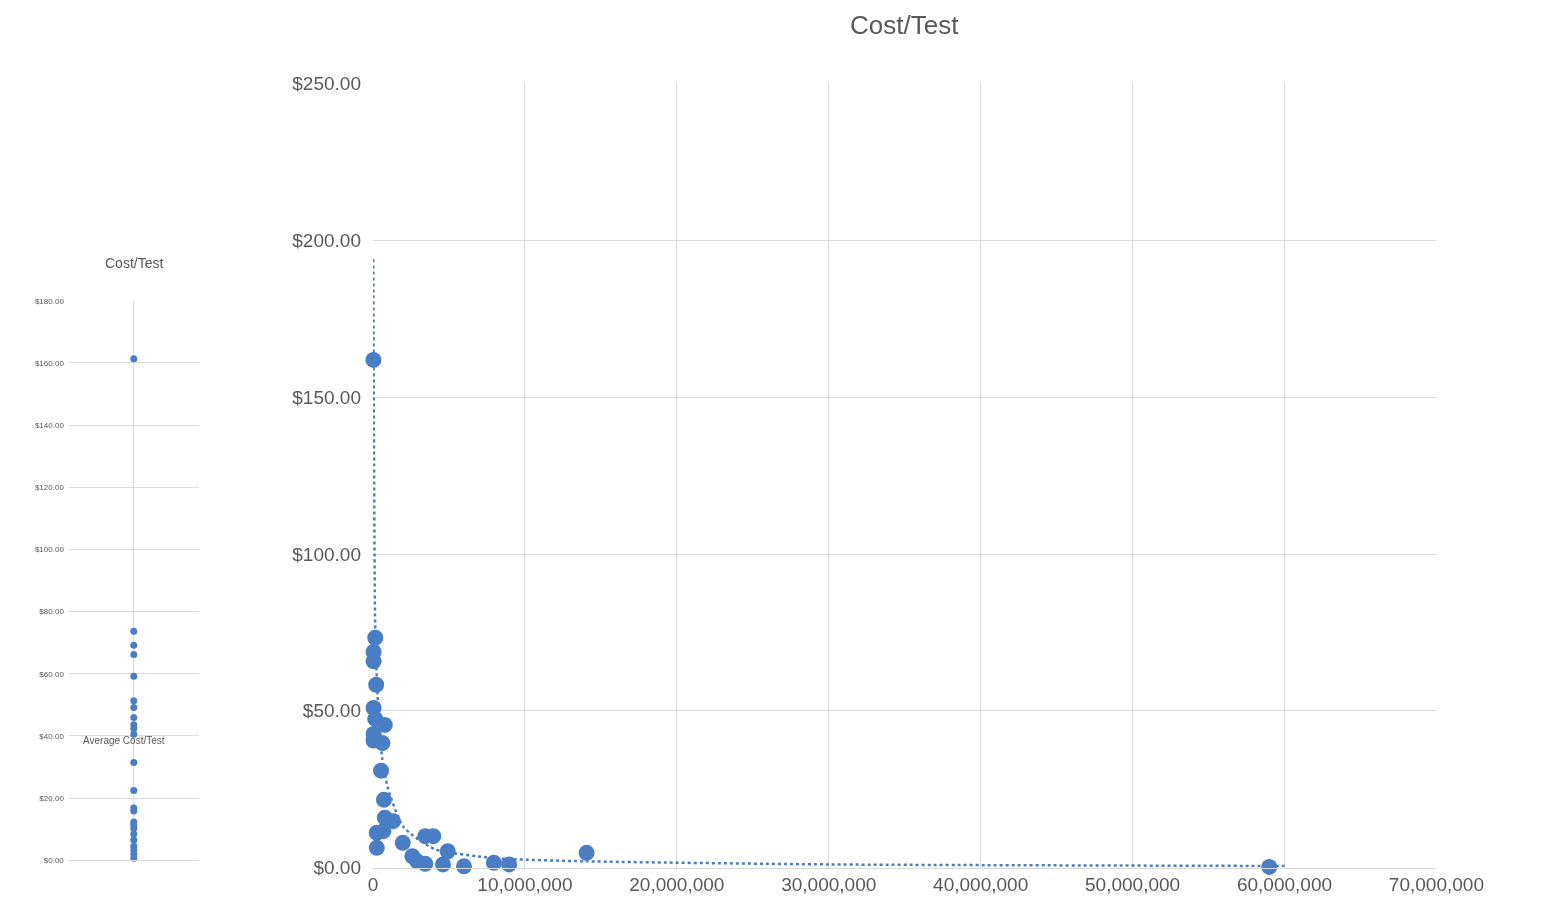  What do you see at coordinates (124, 740) in the screenshot?
I see `annotation: Average Cost/Test` at bounding box center [124, 740].